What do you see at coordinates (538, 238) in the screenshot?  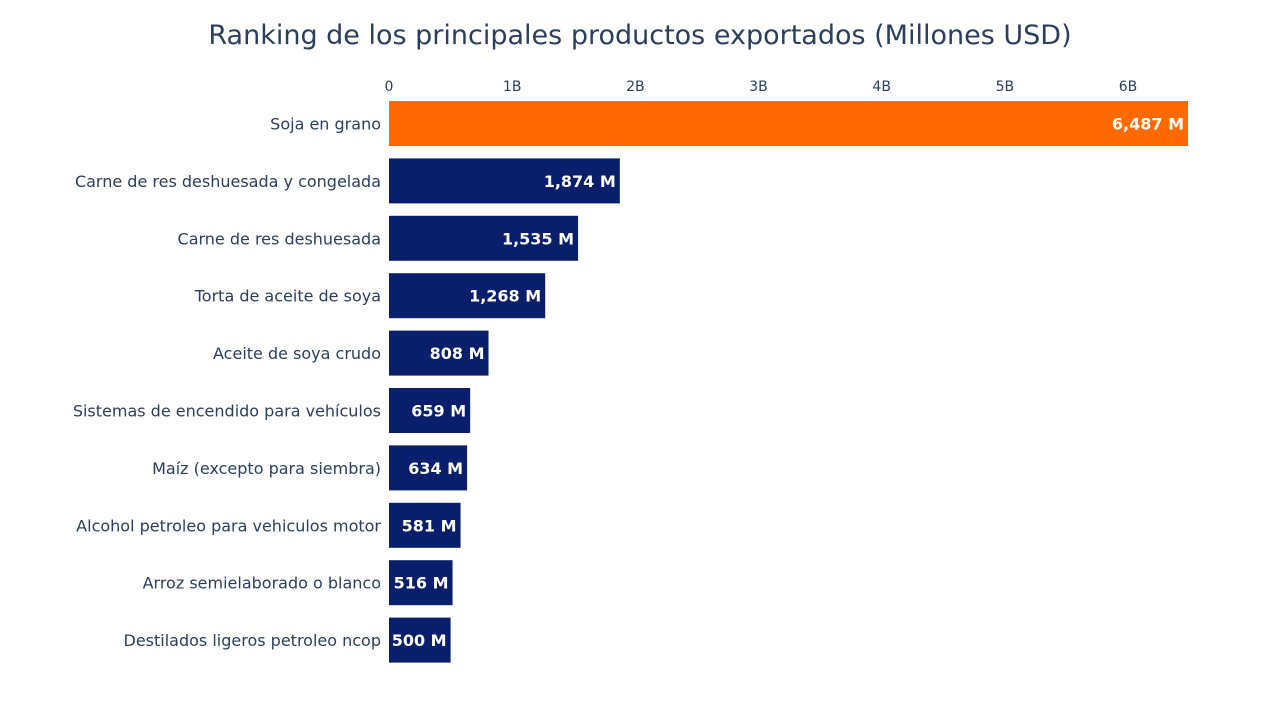 I see `data-label: 1,535 M` at bounding box center [538, 238].